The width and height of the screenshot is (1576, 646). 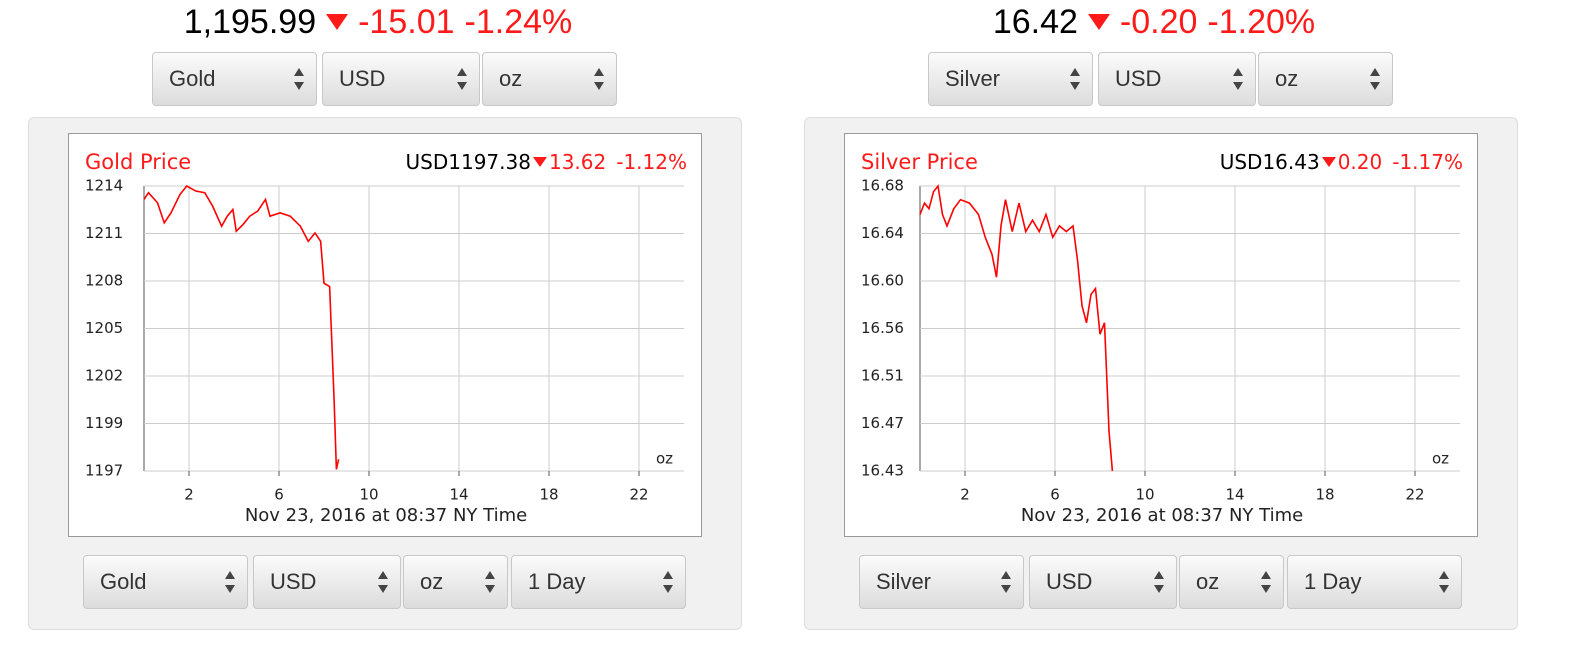 I want to click on quote-percent: -1.17%, so click(x=1427, y=162).